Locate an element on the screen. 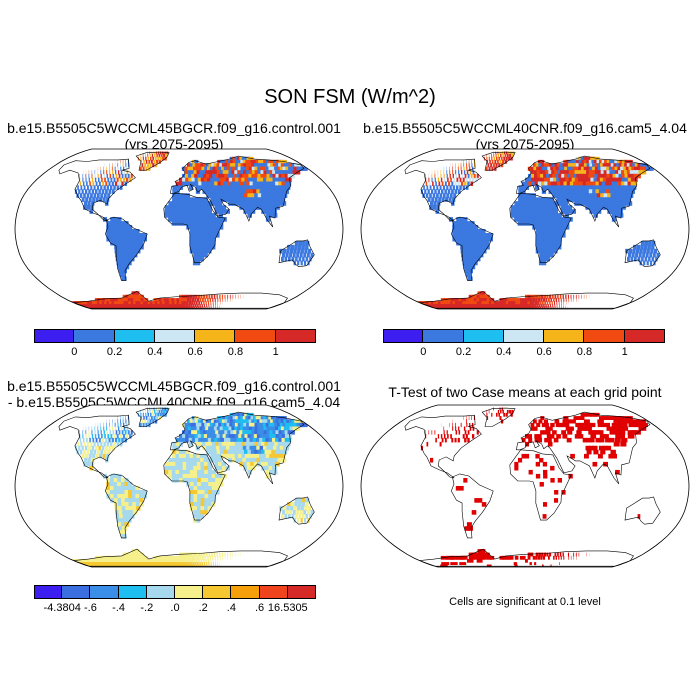 Image resolution: width=700 pixels, height=700 pixels. colorbar-label: -4.3804 is located at coordinates (62, 608).